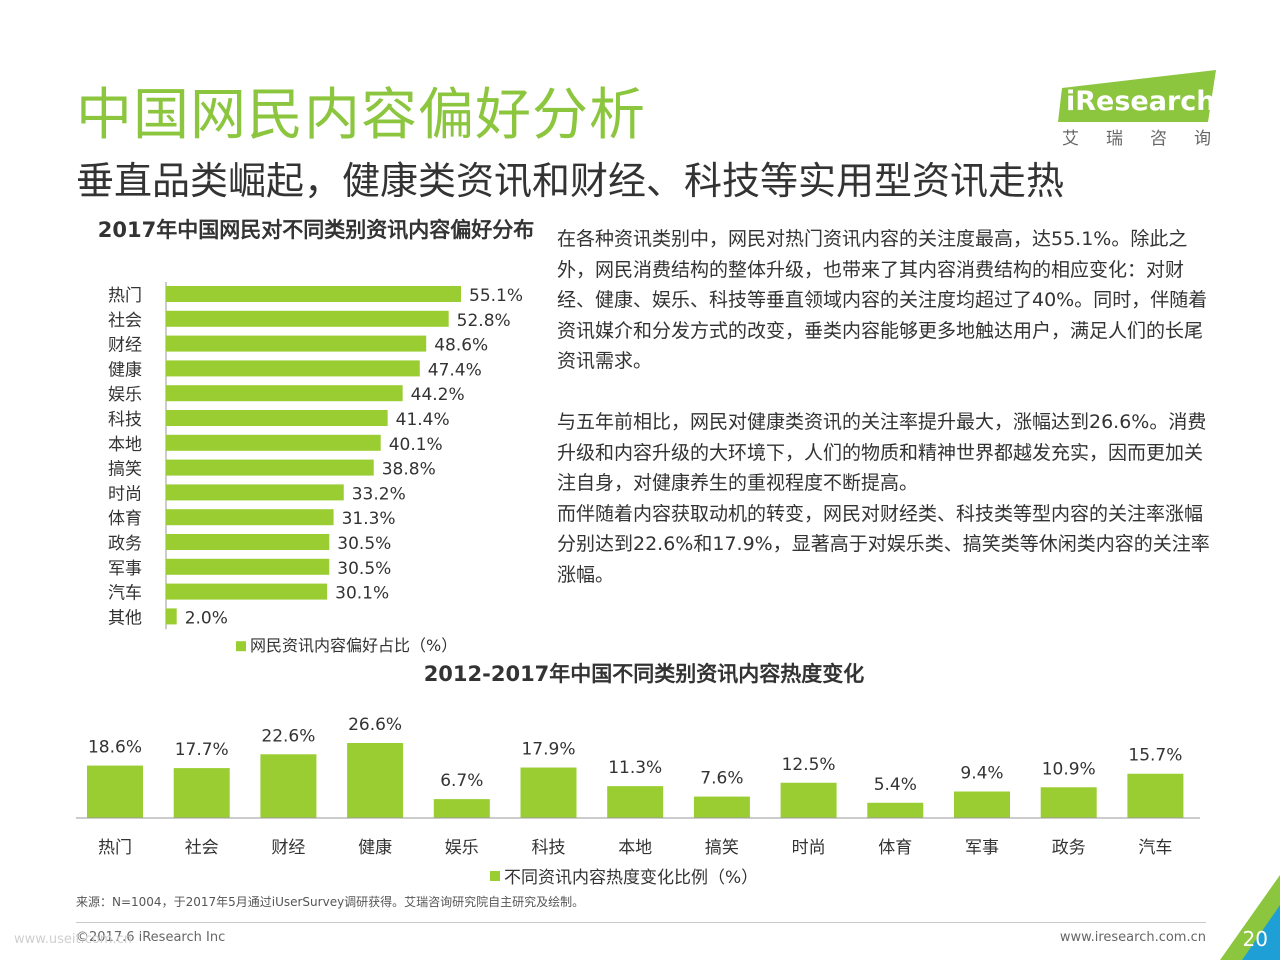  Describe the element at coordinates (125, 370) in the screenshot. I see `chart1-category-label: 健康` at that location.